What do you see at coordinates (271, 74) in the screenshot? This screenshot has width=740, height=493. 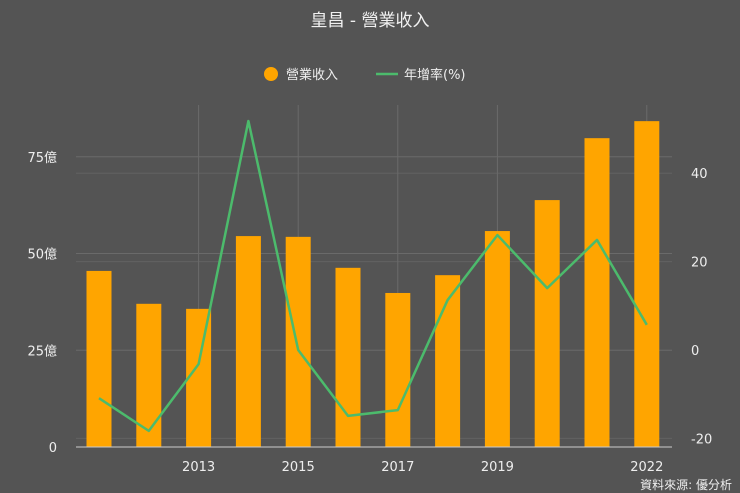 I see `legend-bar-marker` at bounding box center [271, 74].